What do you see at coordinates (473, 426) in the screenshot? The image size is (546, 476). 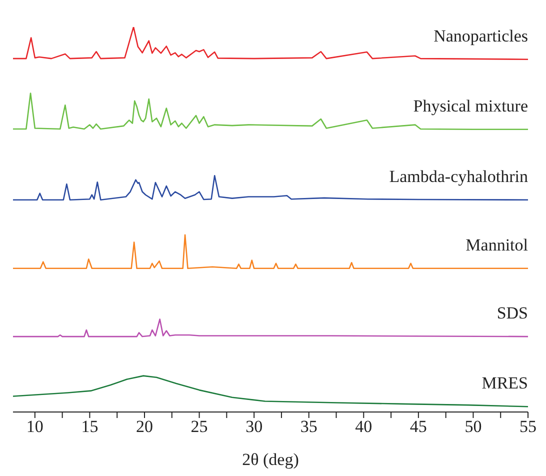 I see `x-tick-label: 50` at bounding box center [473, 426].